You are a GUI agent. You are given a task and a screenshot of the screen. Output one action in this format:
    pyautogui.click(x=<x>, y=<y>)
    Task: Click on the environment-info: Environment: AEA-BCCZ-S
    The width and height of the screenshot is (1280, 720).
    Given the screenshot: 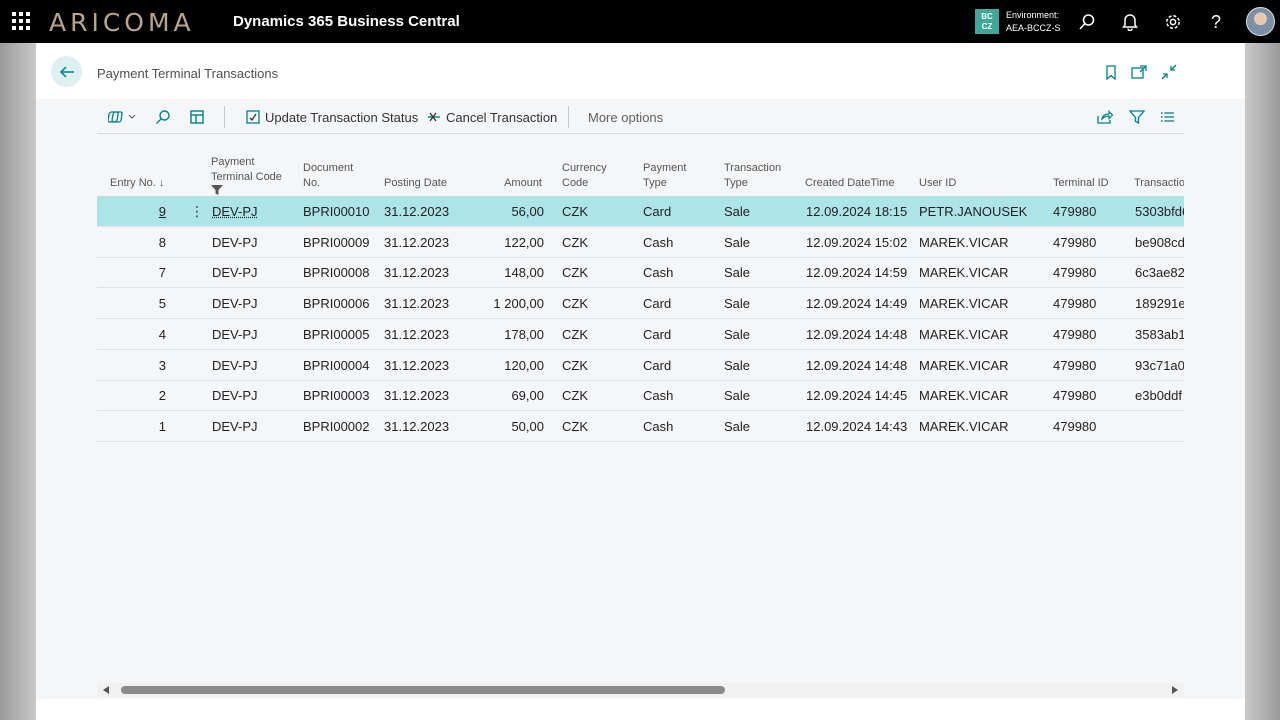 What is the action you would take?
    pyautogui.click(x=1033, y=22)
    